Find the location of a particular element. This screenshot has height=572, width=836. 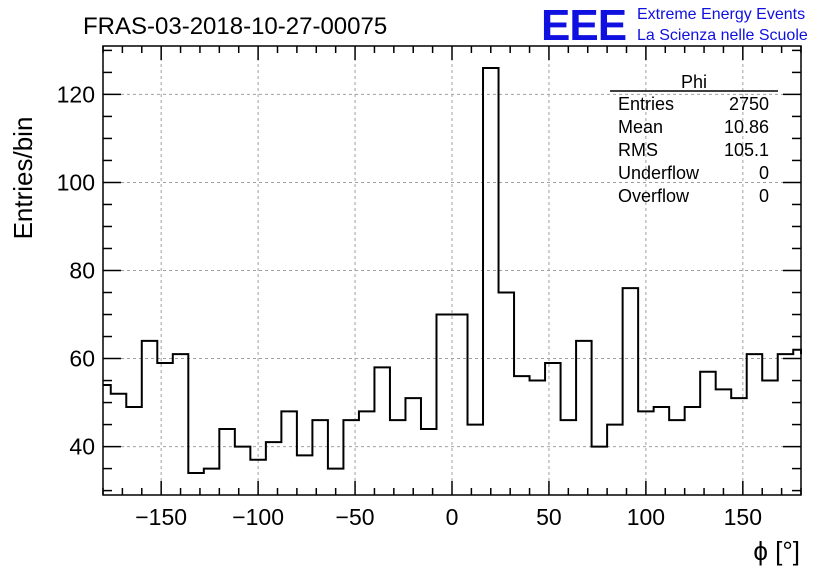

x-tick-label-0: −150 is located at coordinates (161, 517).